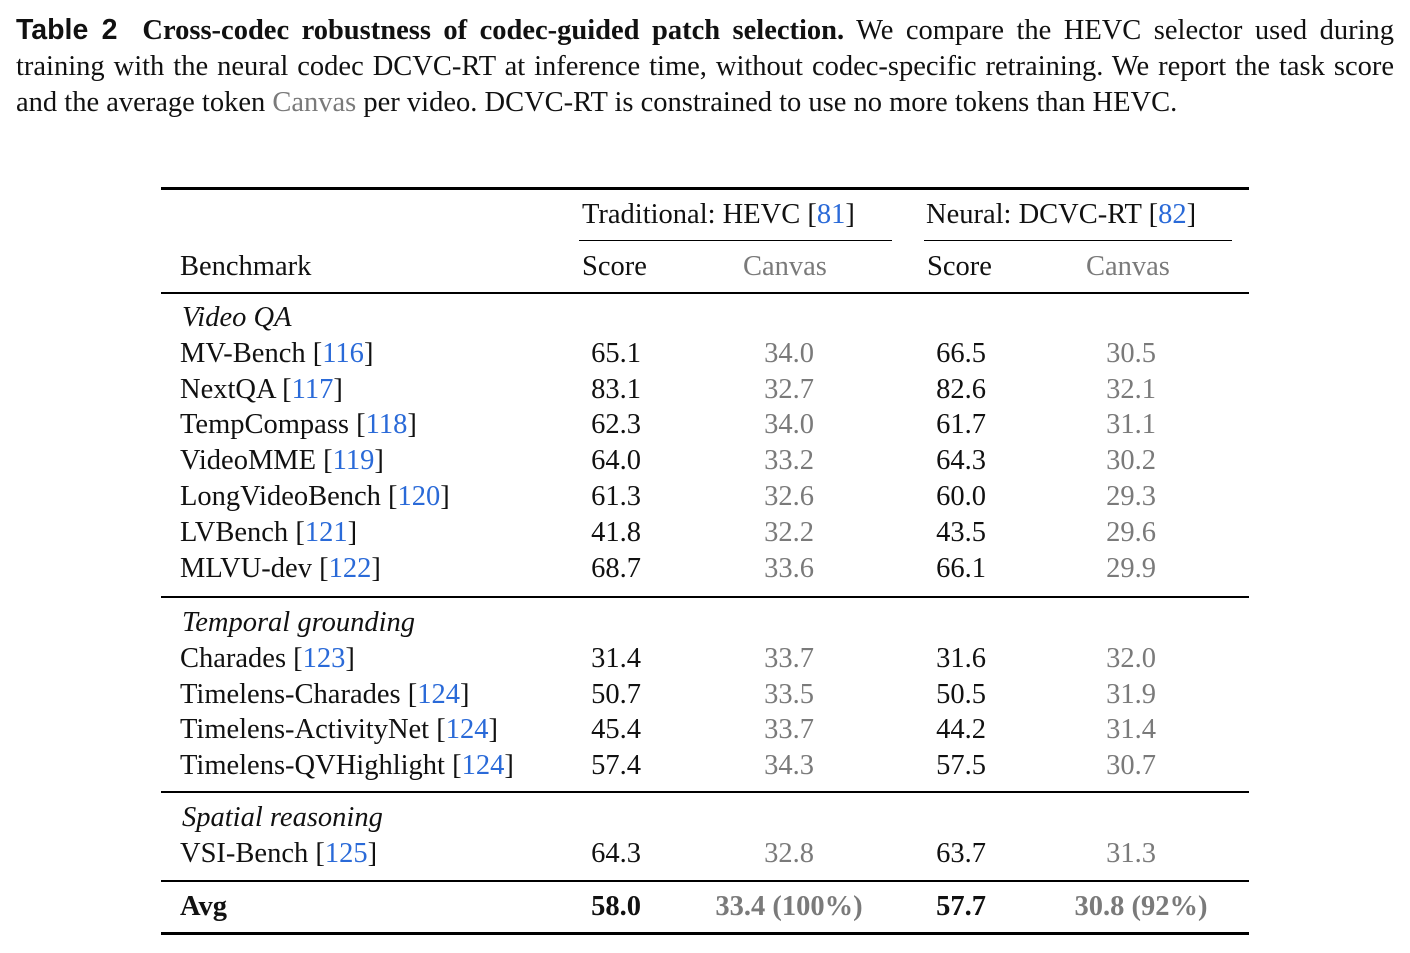 Image resolution: width=1410 pixels, height=953 pixels. Describe the element at coordinates (789, 461) in the screenshot. I see `hevc-canvas-cell: 33.2` at that location.